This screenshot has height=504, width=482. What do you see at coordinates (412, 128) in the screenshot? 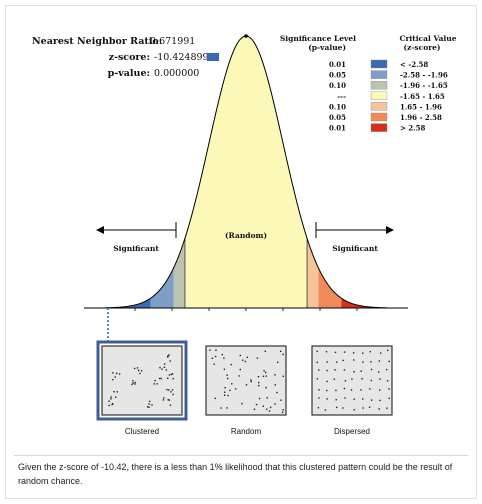
I see `legend-critical-value: > 2.58` at bounding box center [412, 128].